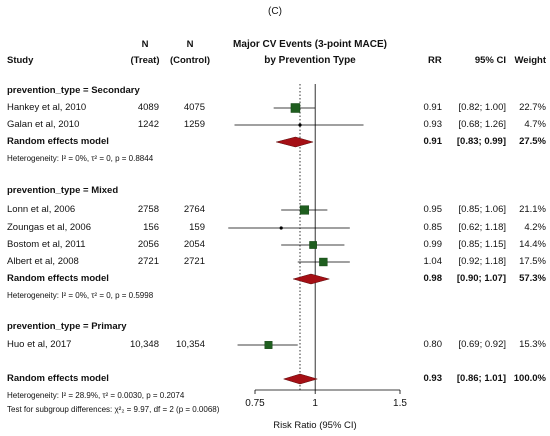  I want to click on x-axis-tick-label: 1, so click(315, 403).